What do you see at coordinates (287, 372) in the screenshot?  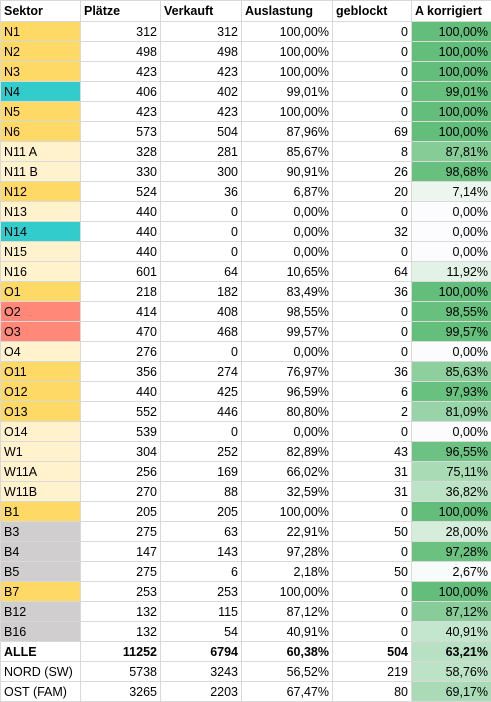 I see `cell-auslastung: 76,97%` at bounding box center [287, 372].